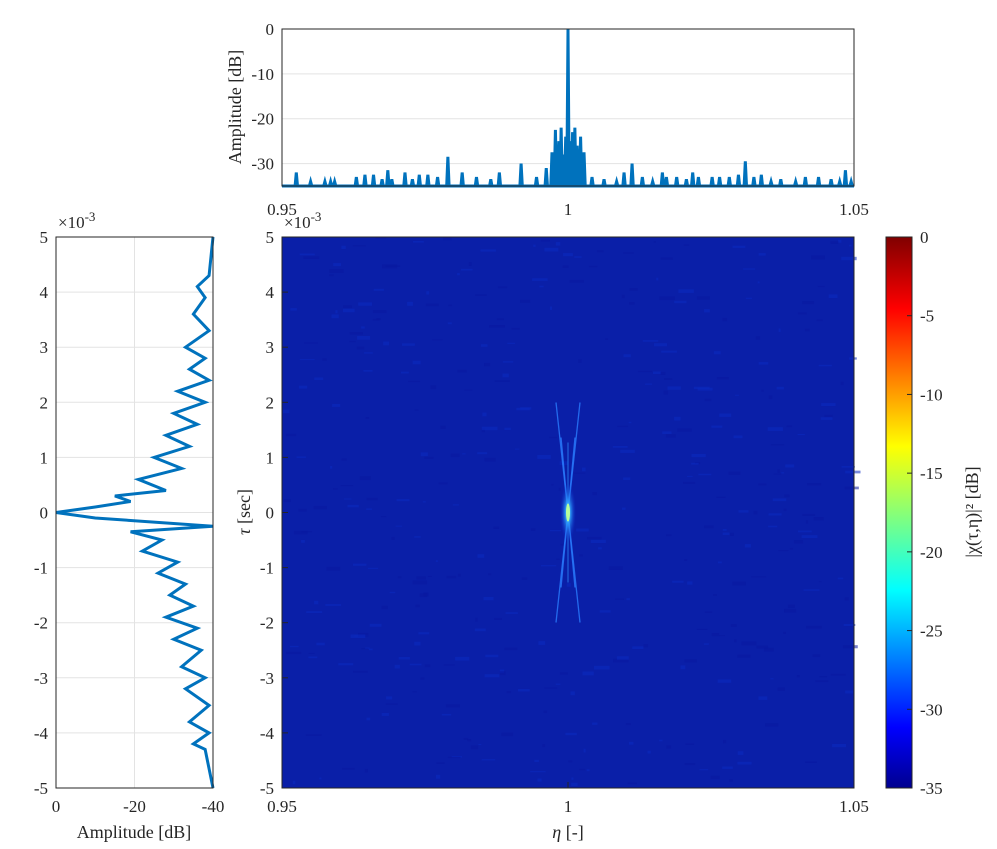  What do you see at coordinates (41, 623) in the screenshot?
I see `left-ytick-label: -2` at bounding box center [41, 623].